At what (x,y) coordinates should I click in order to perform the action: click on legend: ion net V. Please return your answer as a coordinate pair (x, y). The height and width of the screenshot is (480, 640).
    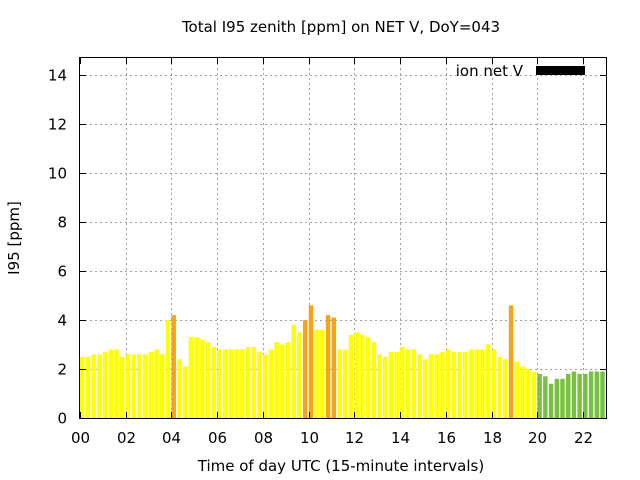
    Looking at the image, I should click on (520, 71).